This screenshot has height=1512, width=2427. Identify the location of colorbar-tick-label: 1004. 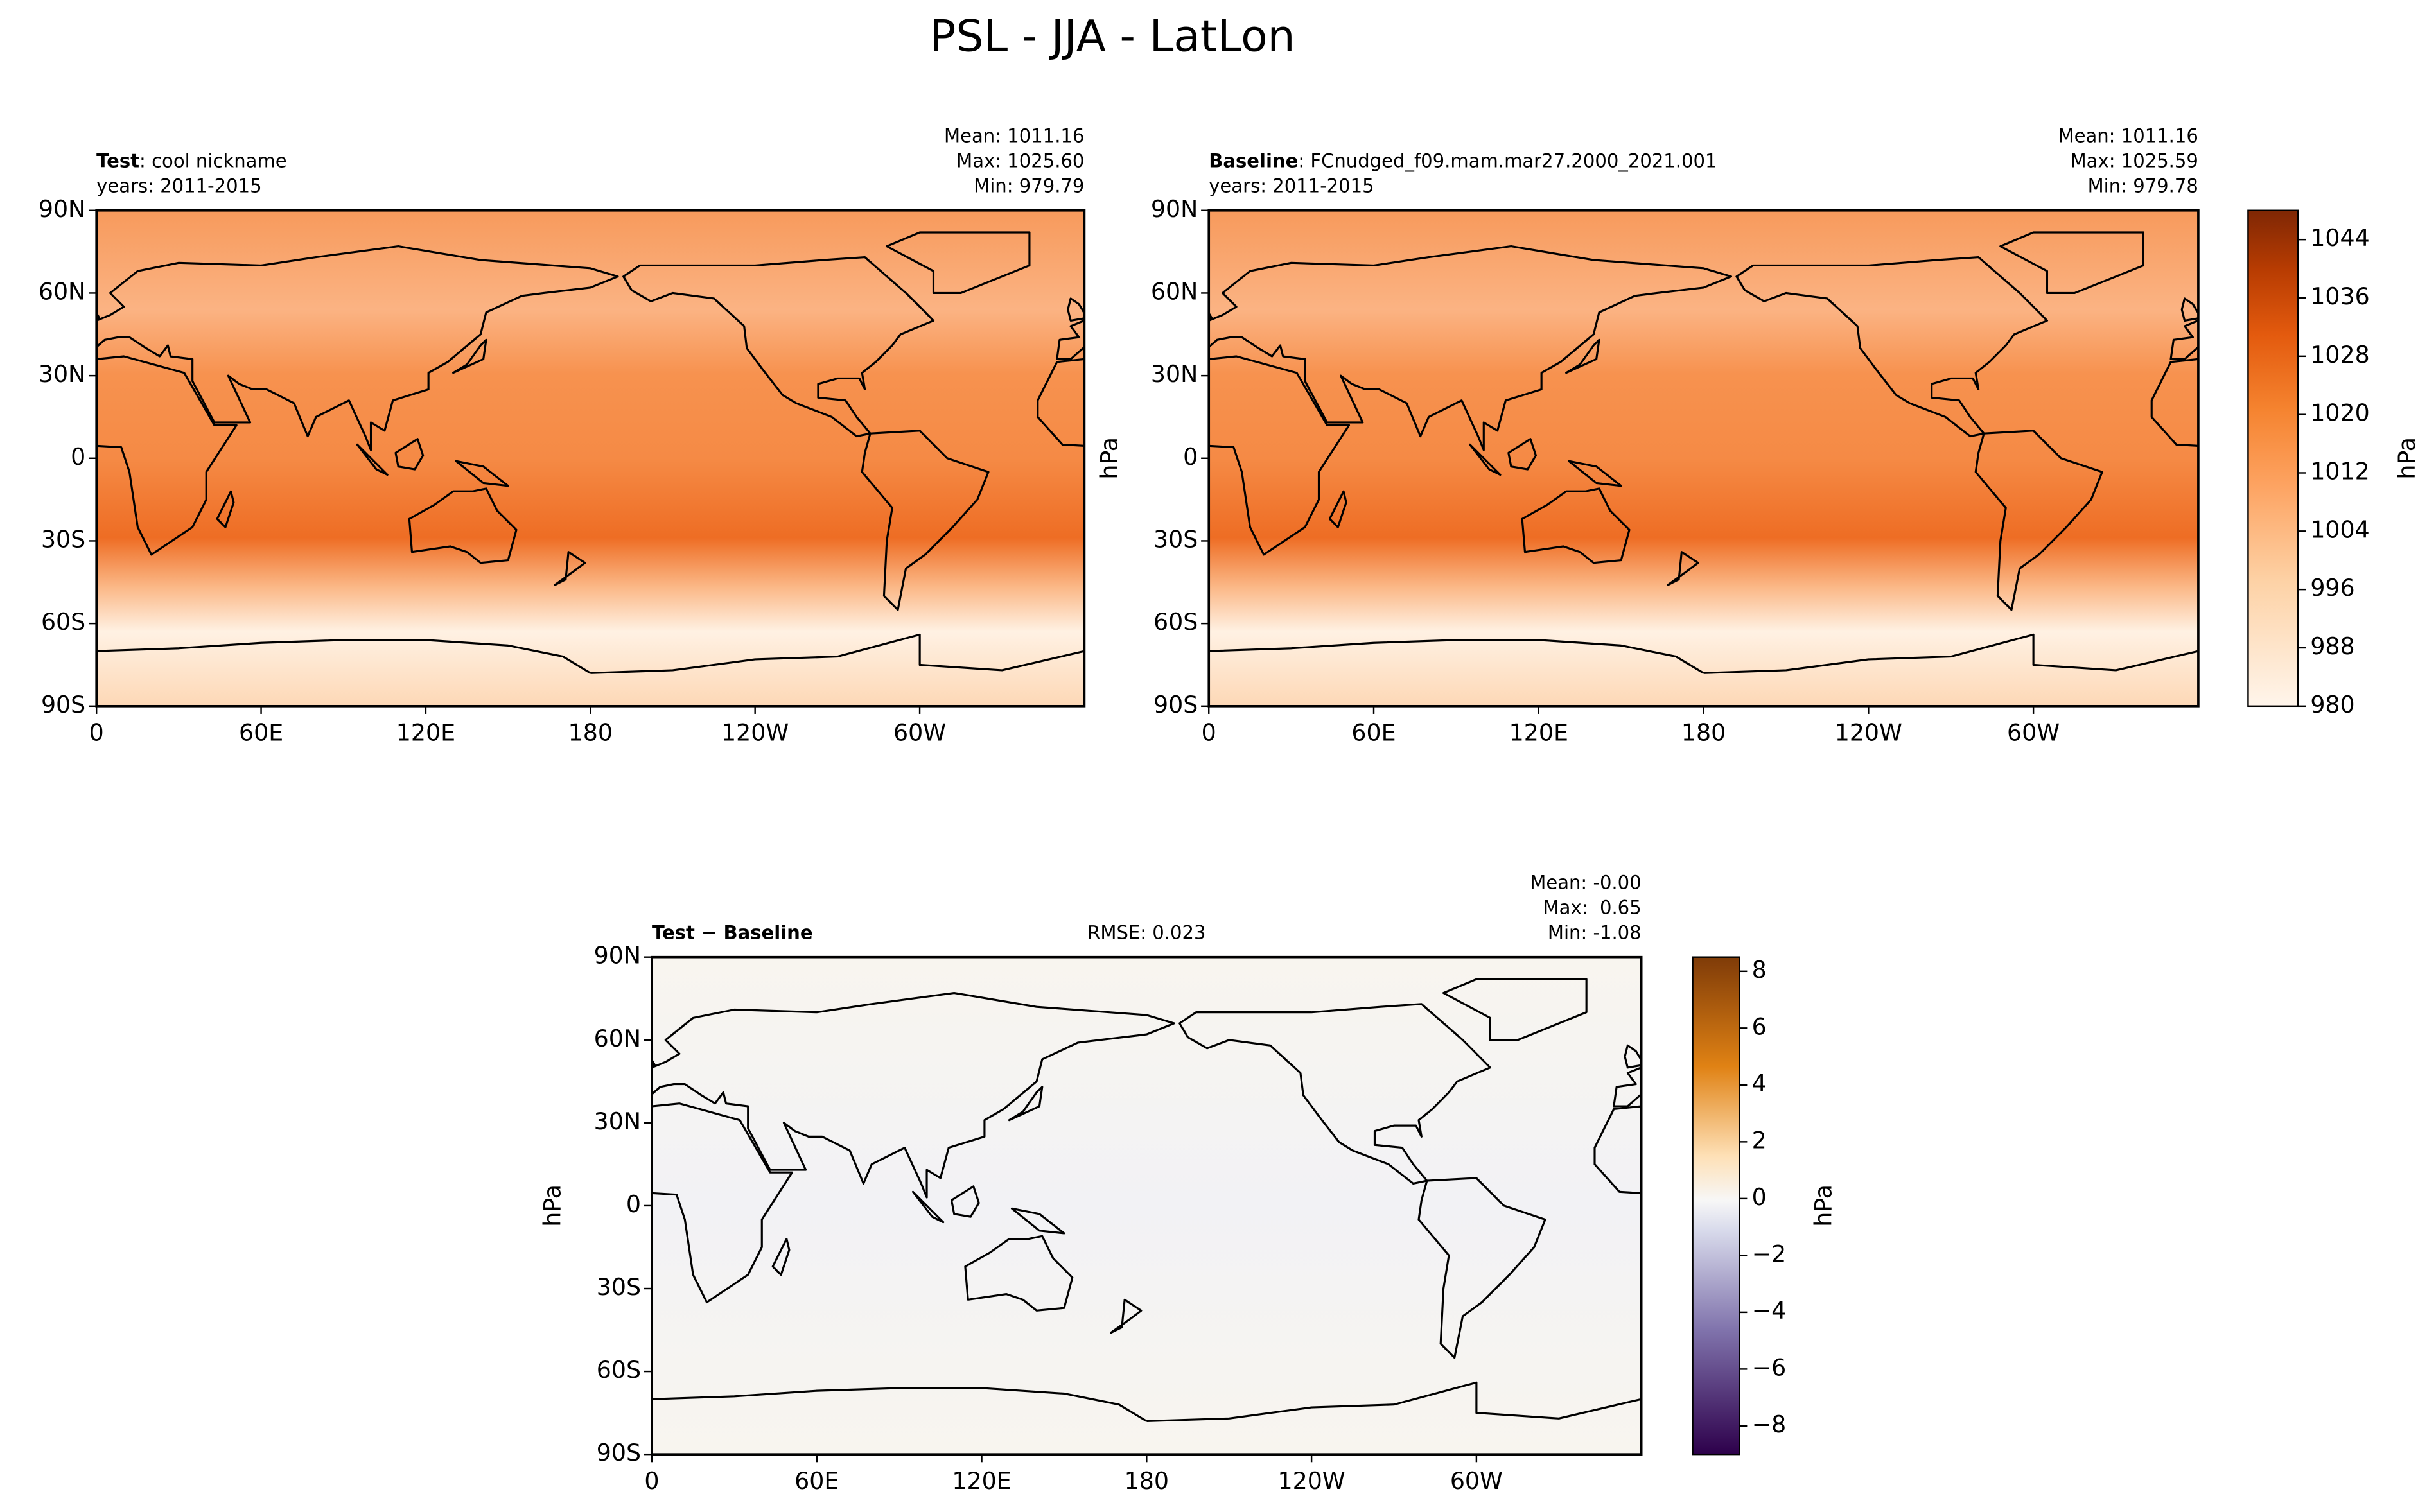
(2339, 529).